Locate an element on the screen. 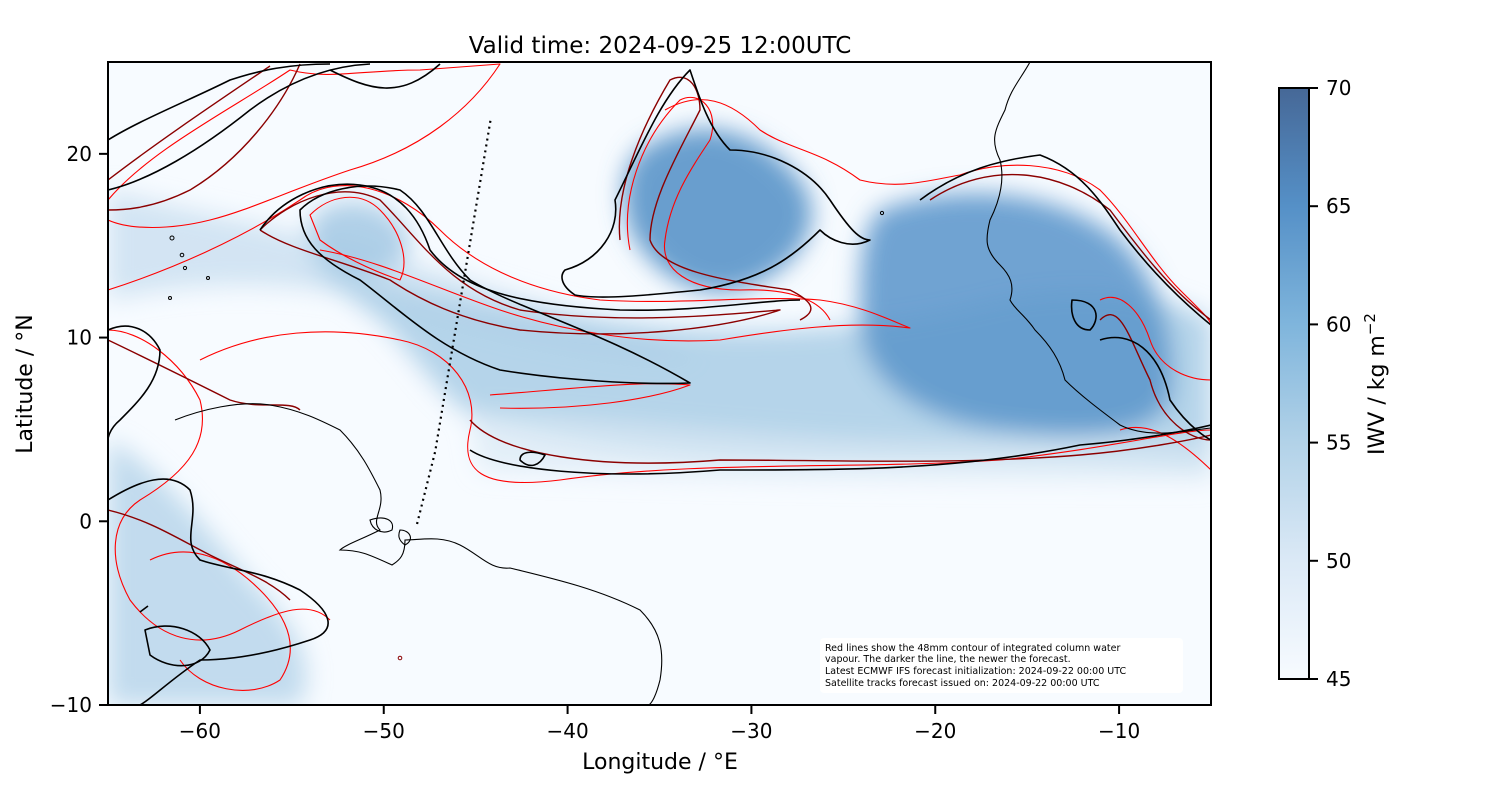 This screenshot has height=800, width=1500. satellite-track is located at coordinates (453, 323).